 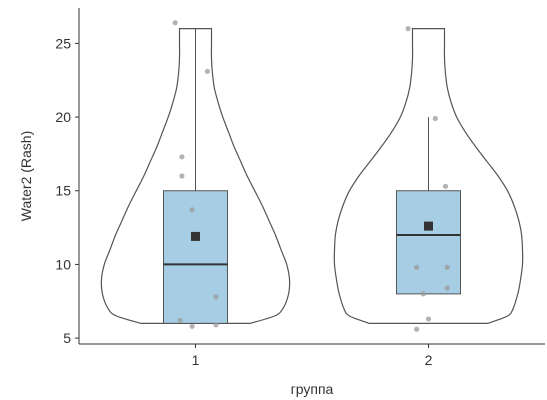 What do you see at coordinates (26, 176) in the screenshot?
I see `y-axis-title: Water2 (Rash)` at bounding box center [26, 176].